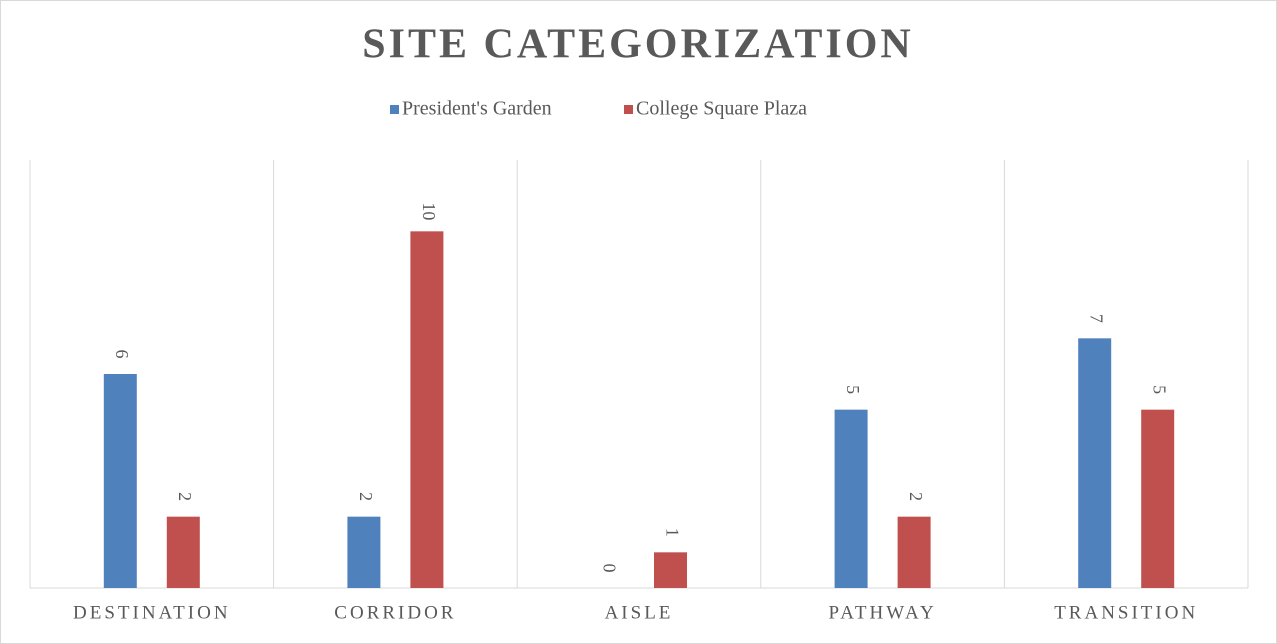 This screenshot has width=1277, height=644. Describe the element at coordinates (609, 568) in the screenshot. I see `value-label: 0` at that location.